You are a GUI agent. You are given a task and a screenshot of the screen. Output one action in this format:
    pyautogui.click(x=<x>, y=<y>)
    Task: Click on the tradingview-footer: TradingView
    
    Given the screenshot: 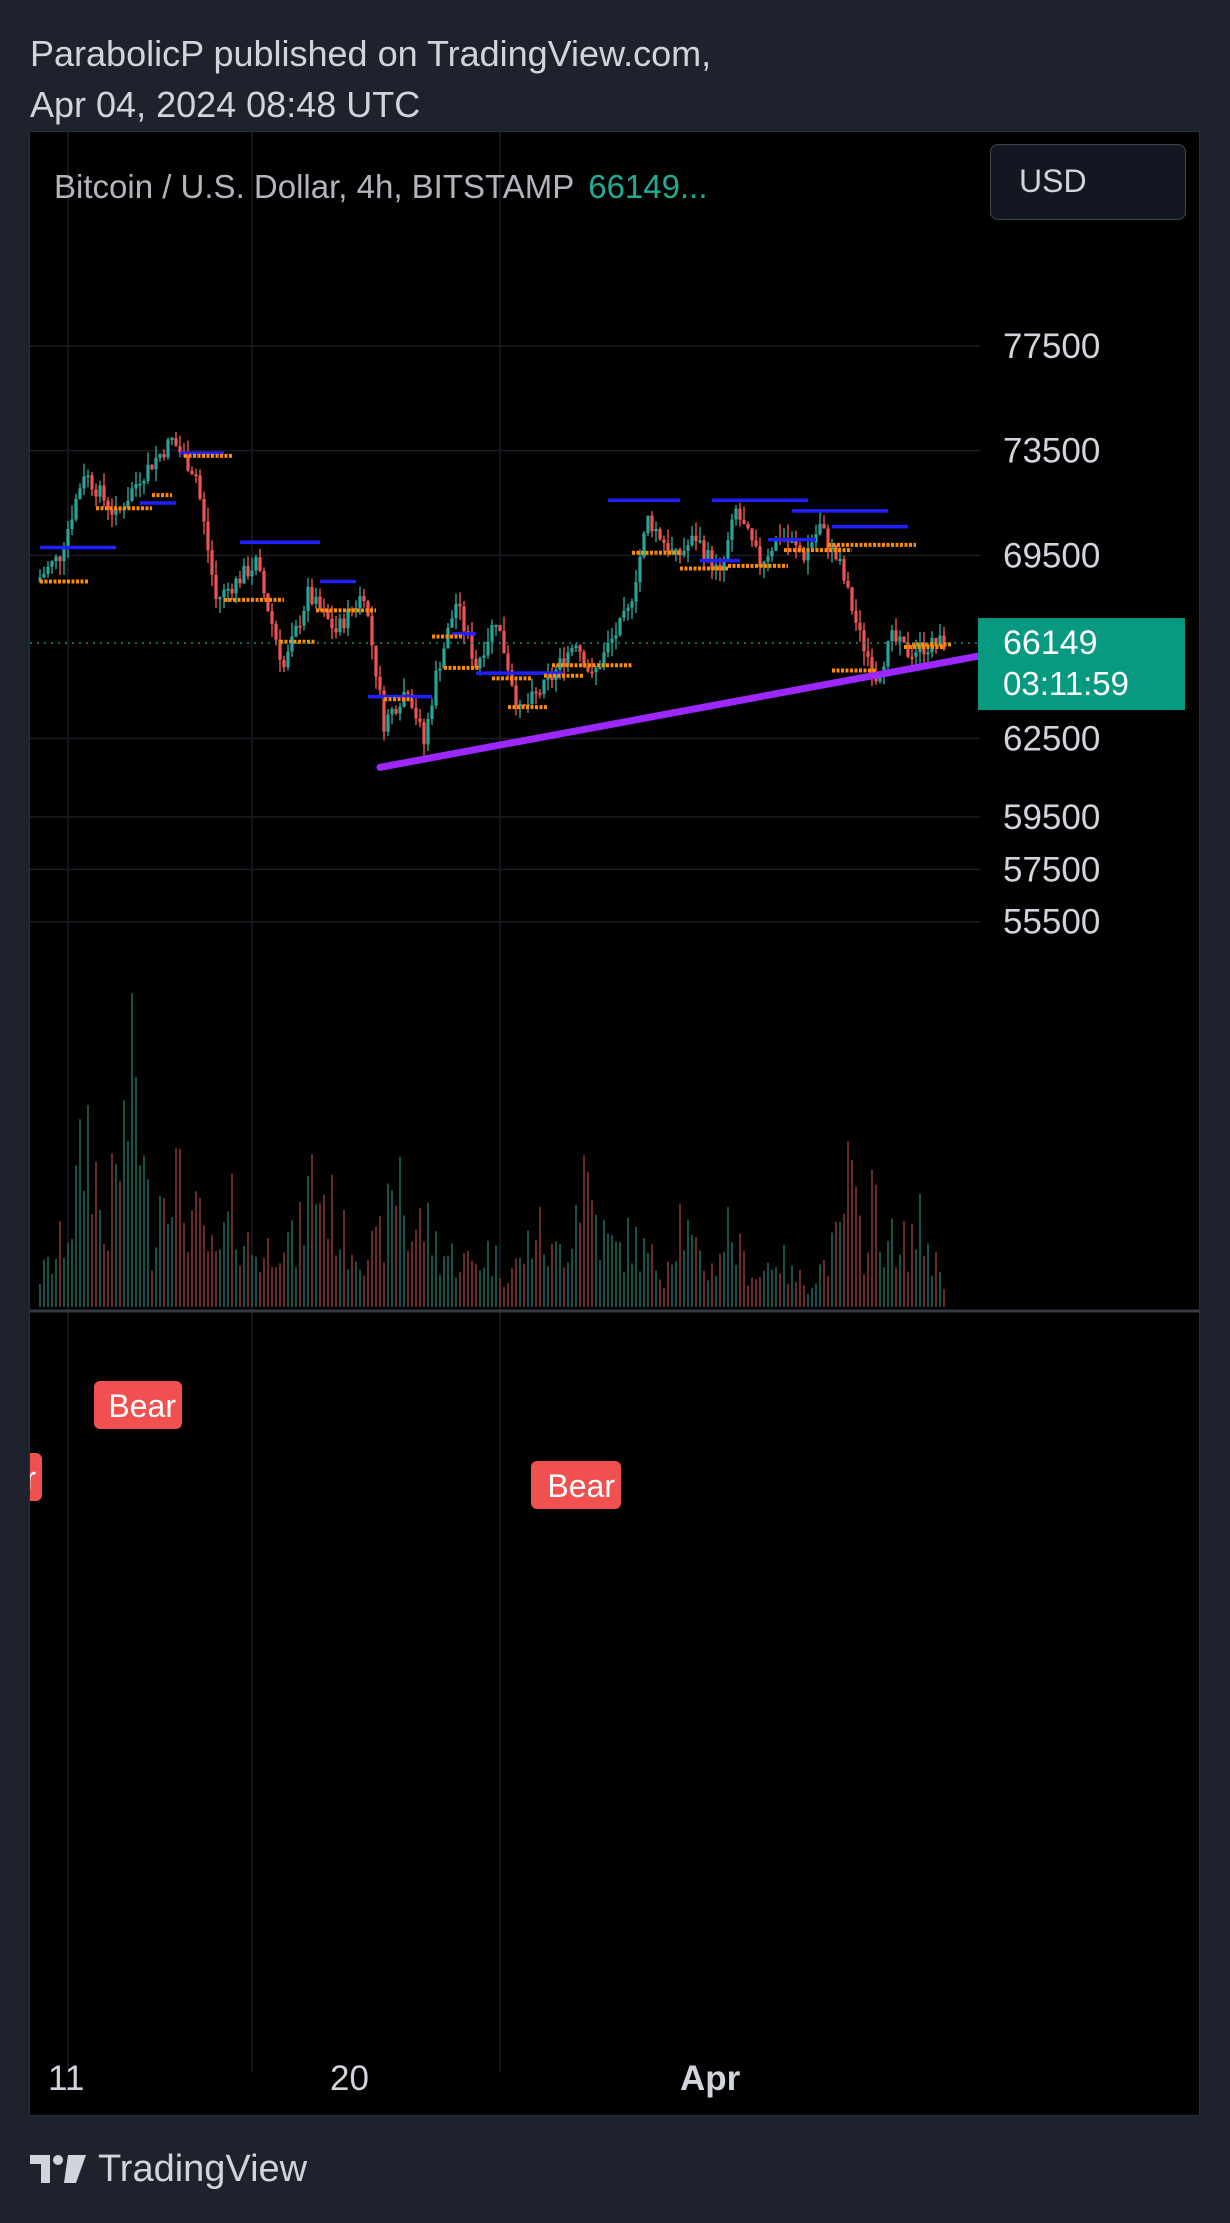 What is the action you would take?
    pyautogui.click(x=168, y=2169)
    